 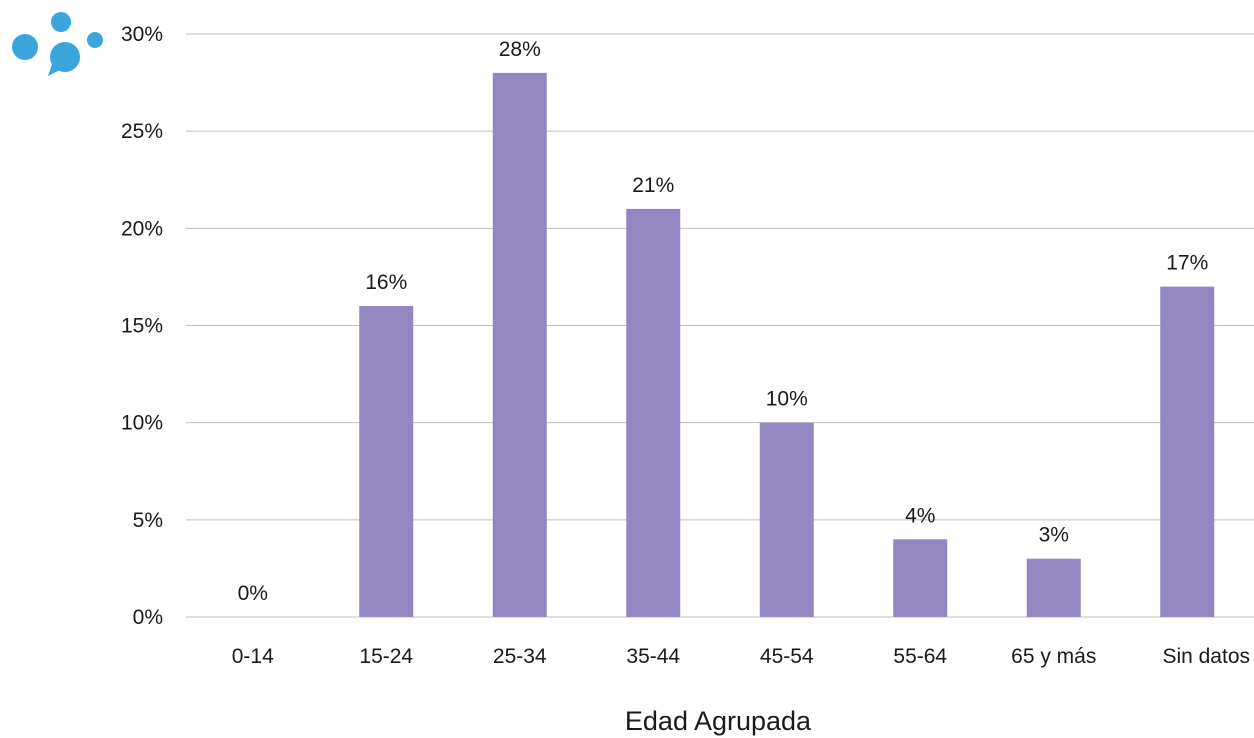 I want to click on x-axis-title: Edad Agrupada, so click(x=718, y=721).